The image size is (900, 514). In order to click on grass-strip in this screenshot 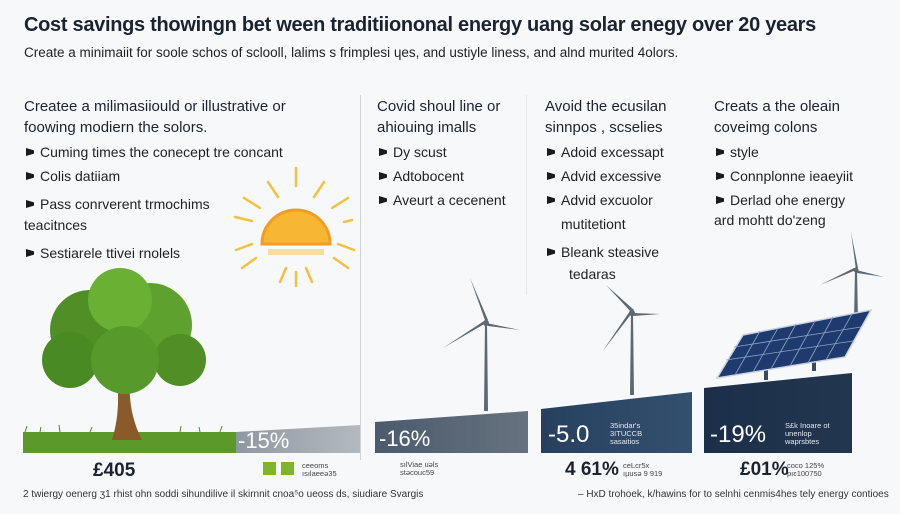, I will do `click(129, 442)`.